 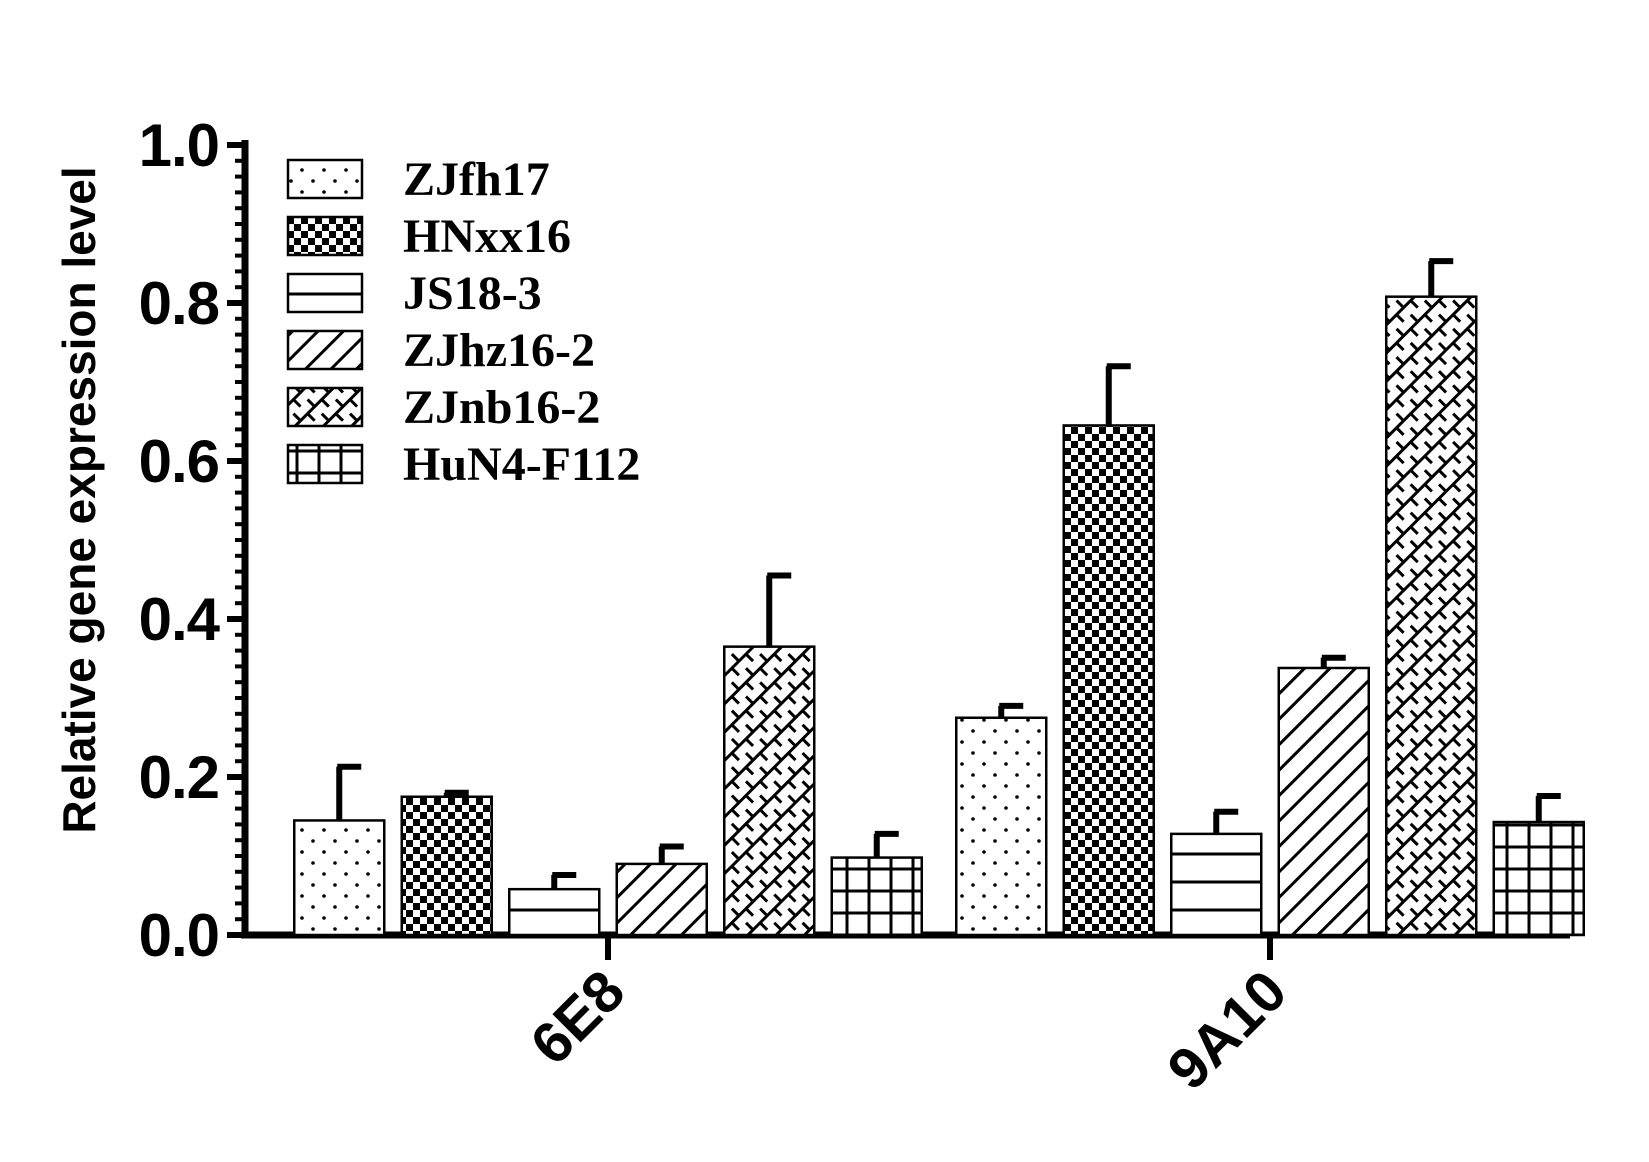 What do you see at coordinates (179, 777) in the screenshot?
I see `y-tick-label: 0.2` at bounding box center [179, 777].